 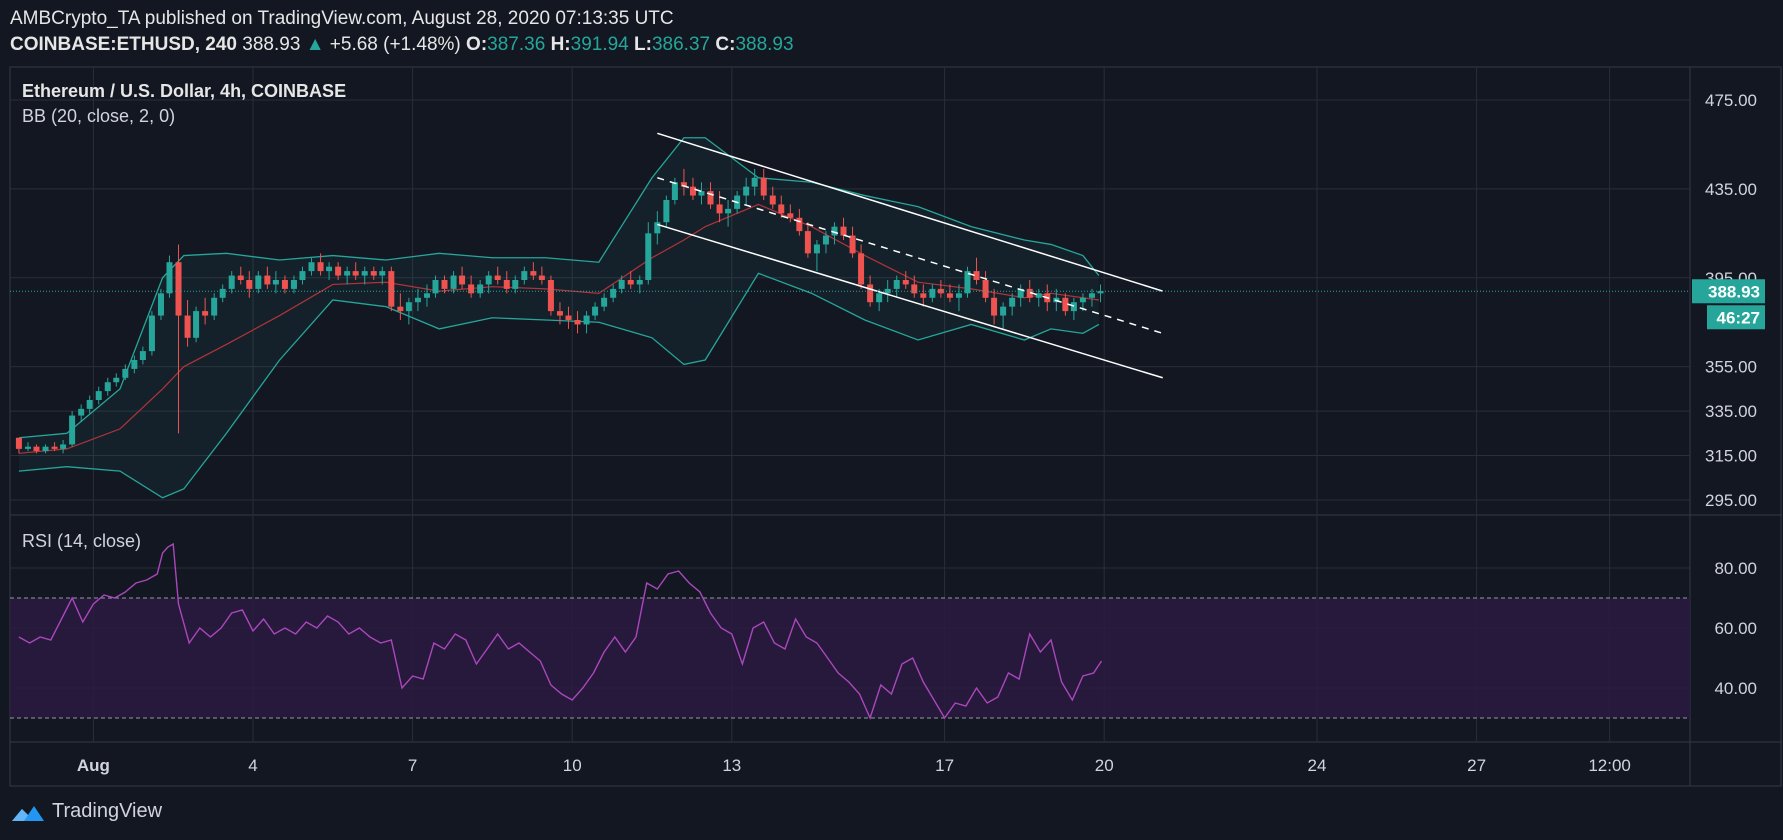 What do you see at coordinates (681, 44) in the screenshot?
I see `low-value: 386.37` at bounding box center [681, 44].